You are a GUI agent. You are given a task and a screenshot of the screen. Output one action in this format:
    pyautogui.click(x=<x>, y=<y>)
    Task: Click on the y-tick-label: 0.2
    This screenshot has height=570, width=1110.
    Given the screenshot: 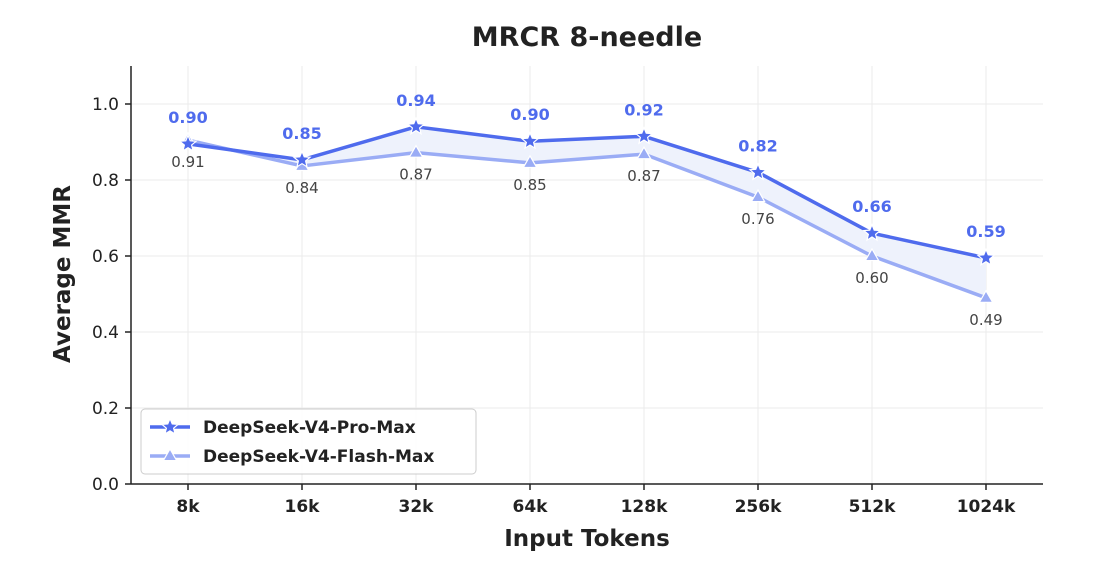 What is the action you would take?
    pyautogui.click(x=105, y=409)
    